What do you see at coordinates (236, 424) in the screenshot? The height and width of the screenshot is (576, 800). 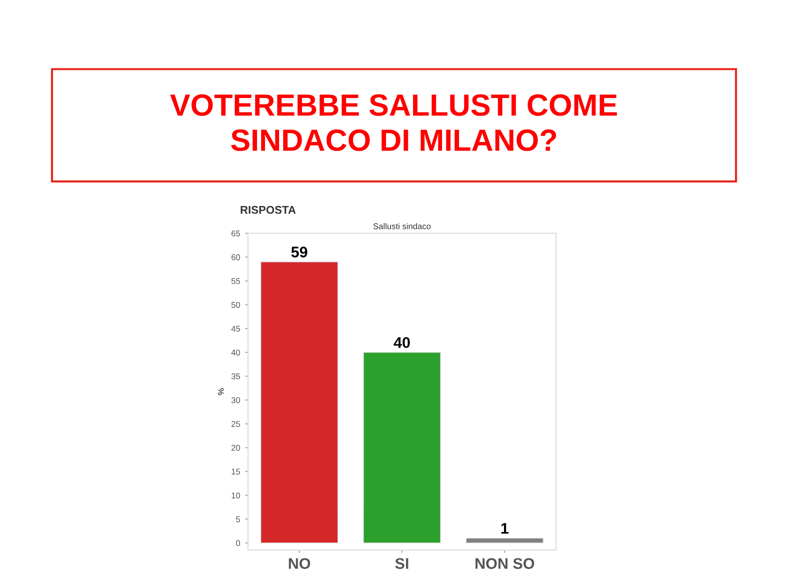 I see `y-tick-label: 25` at bounding box center [236, 424].